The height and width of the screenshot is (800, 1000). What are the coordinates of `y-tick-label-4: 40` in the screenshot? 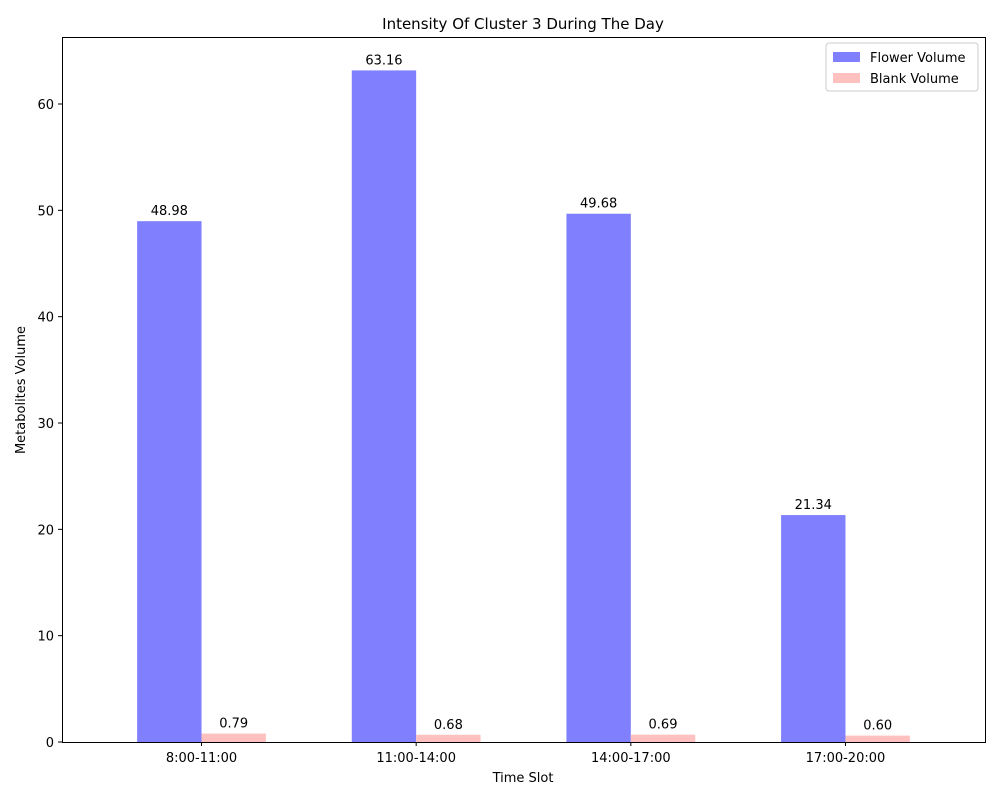 It's located at (45, 318).